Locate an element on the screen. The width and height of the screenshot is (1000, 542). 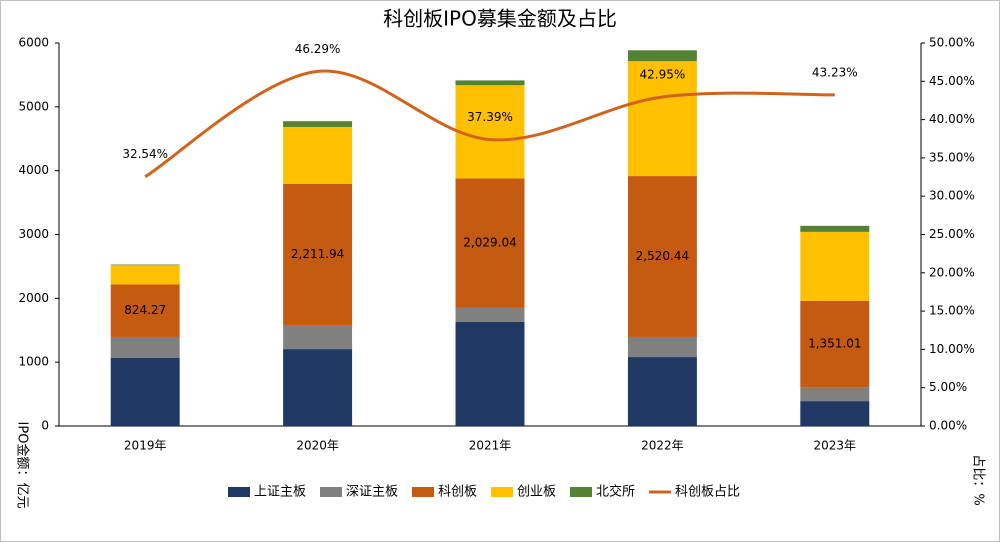
y-axis-label: IPO金额：亿元 is located at coordinates (23, 465).